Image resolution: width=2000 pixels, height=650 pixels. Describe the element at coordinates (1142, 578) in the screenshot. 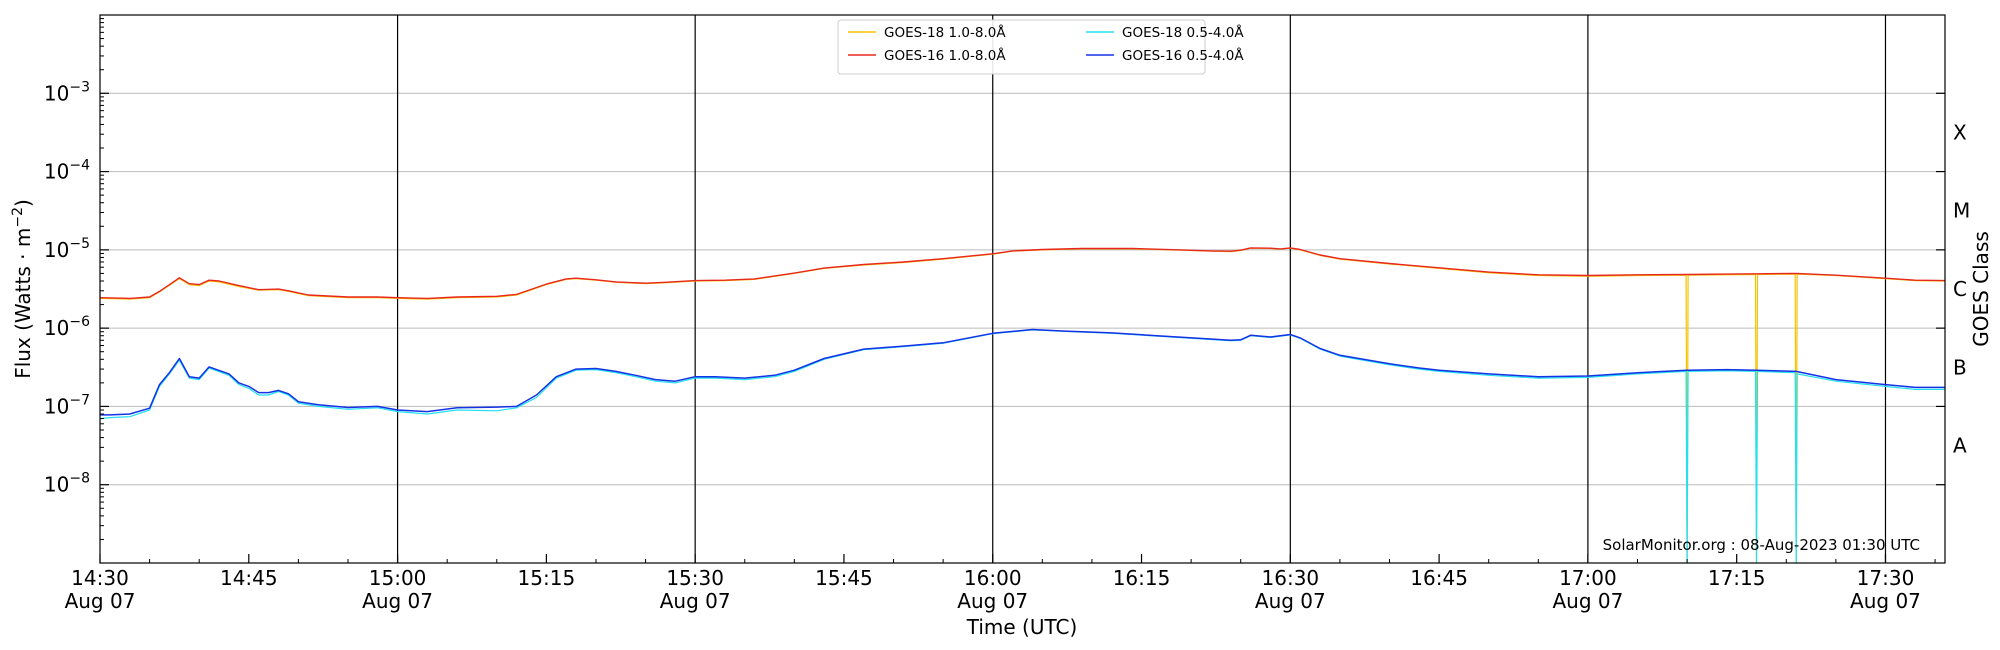

I see `x-tick-label: 16:15` at that location.